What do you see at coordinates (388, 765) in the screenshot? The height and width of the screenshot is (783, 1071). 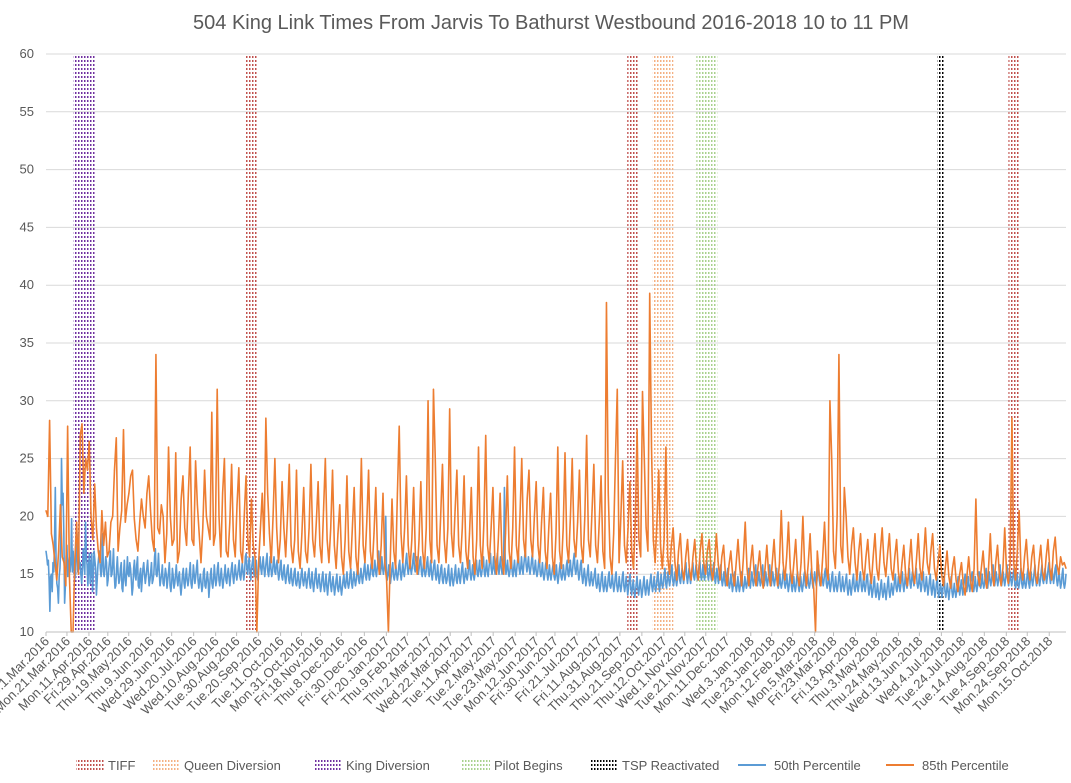 I see `legend-label: King Diversion` at bounding box center [388, 765].